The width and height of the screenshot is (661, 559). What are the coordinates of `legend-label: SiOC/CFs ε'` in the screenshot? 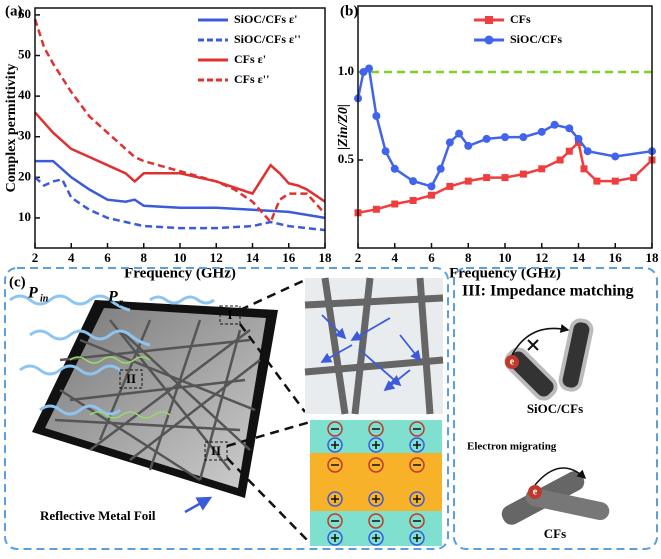 It's located at (265, 19).